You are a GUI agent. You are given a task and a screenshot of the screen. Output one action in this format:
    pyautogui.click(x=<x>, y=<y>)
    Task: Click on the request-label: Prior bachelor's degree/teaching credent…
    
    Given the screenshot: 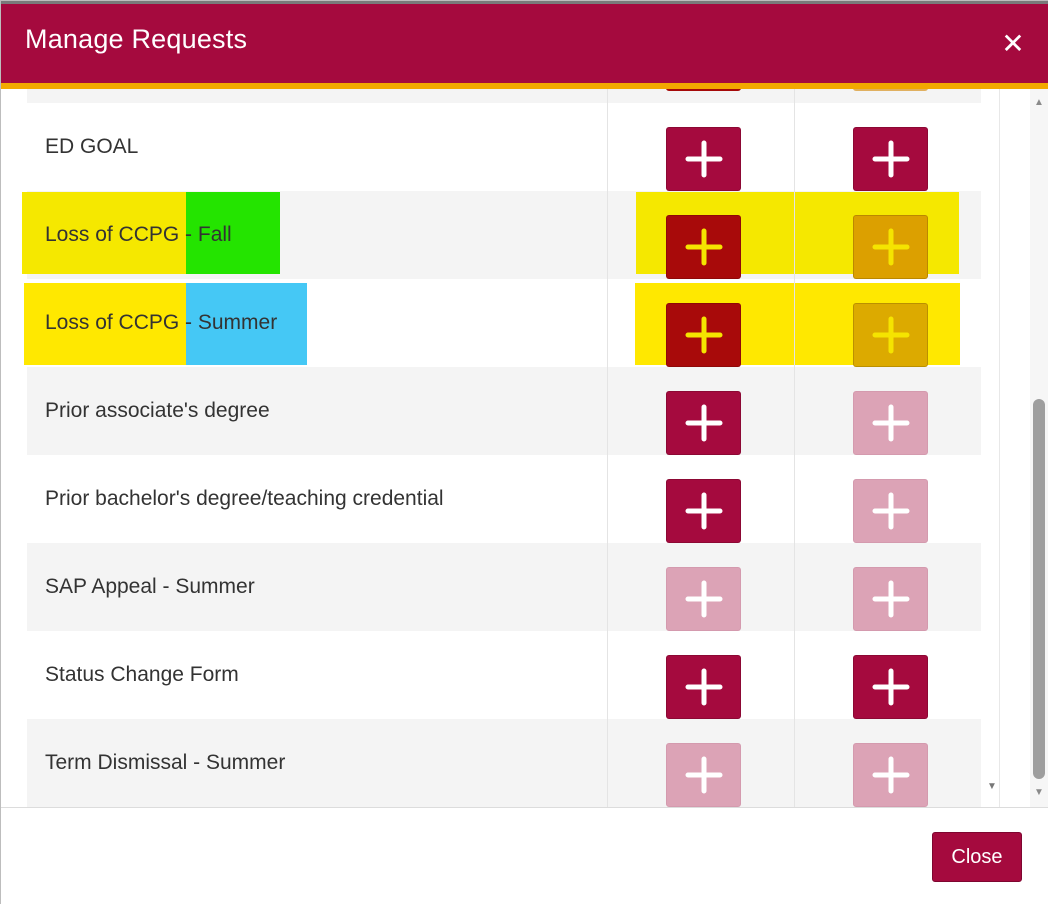 What is the action you would take?
    pyautogui.click(x=244, y=498)
    